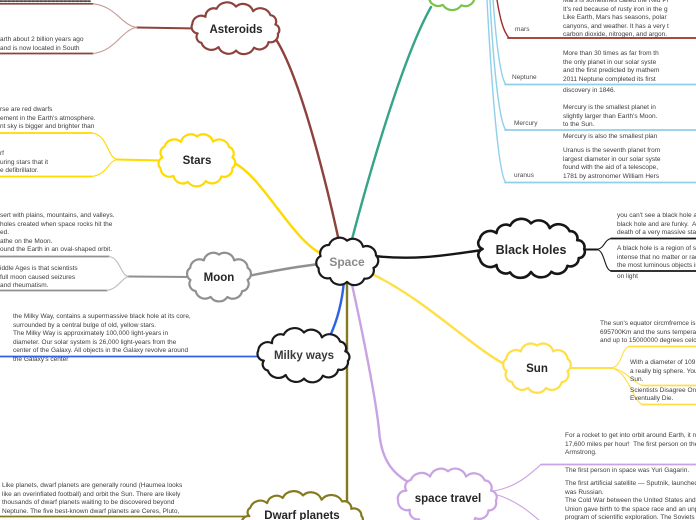  I want to click on note-stars-2: rf uring stars that it e defibrillator., so click(24, 162).